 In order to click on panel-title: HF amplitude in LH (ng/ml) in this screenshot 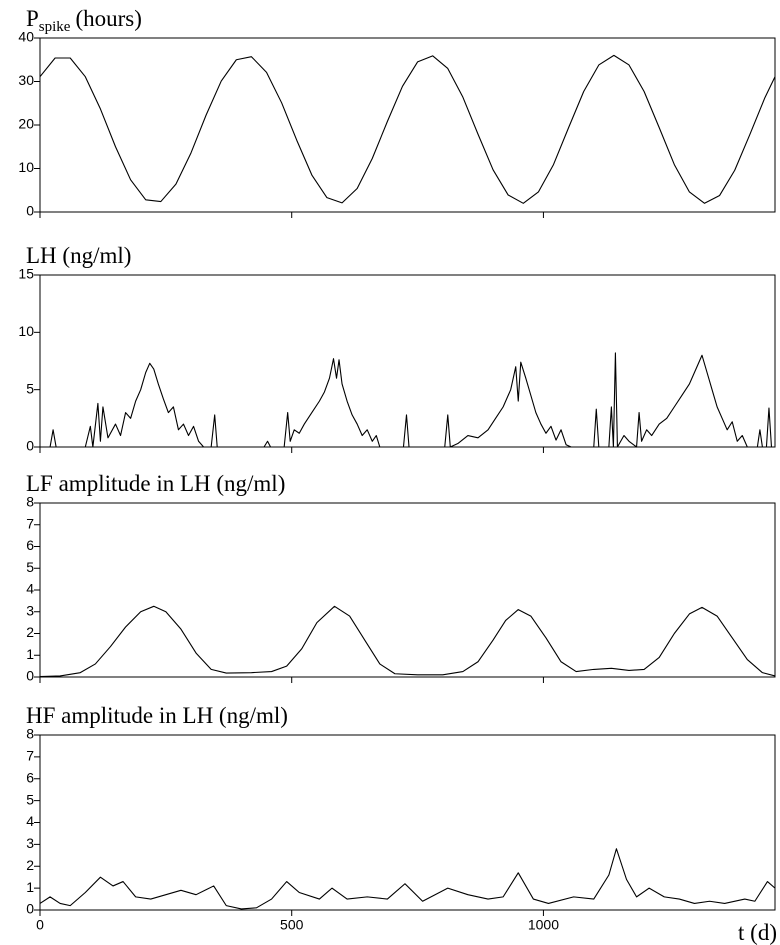, I will do `click(157, 715)`.